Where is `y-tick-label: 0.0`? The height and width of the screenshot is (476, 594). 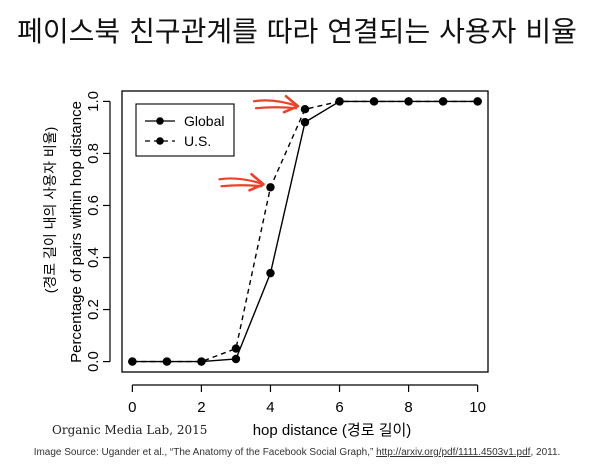 y-tick-label: 0.0 is located at coordinates (93, 361).